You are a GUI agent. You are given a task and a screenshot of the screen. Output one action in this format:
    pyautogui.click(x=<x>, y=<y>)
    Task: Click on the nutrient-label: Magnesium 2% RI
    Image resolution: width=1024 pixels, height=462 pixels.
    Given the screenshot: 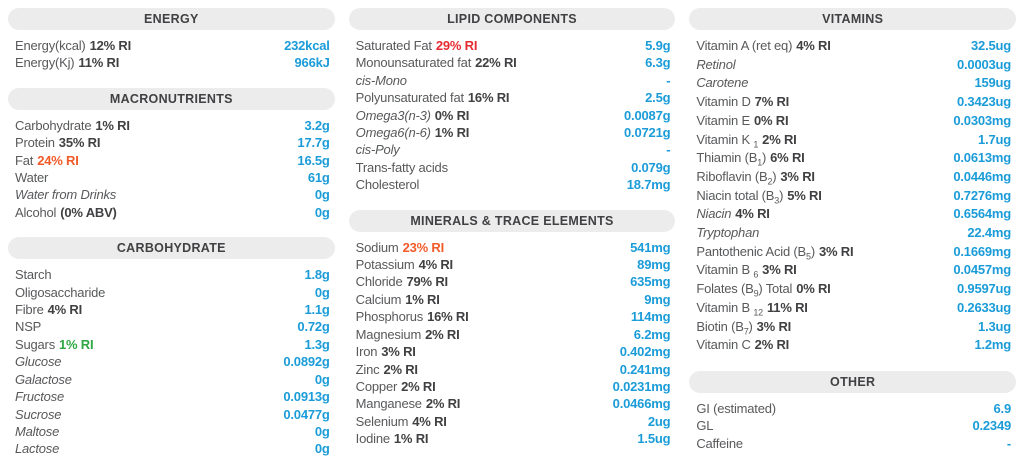 What is the action you would take?
    pyautogui.click(x=408, y=334)
    